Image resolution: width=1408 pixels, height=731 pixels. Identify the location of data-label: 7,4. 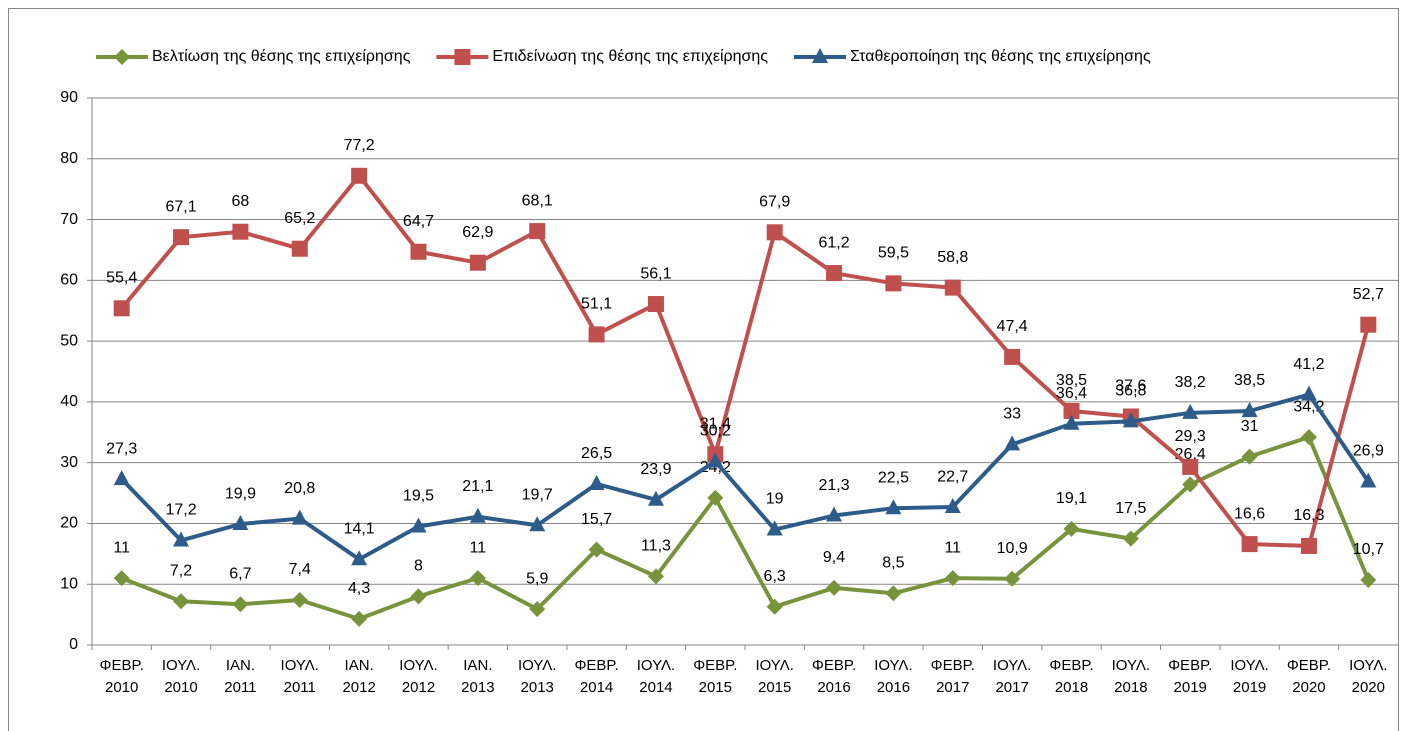
(300, 569).